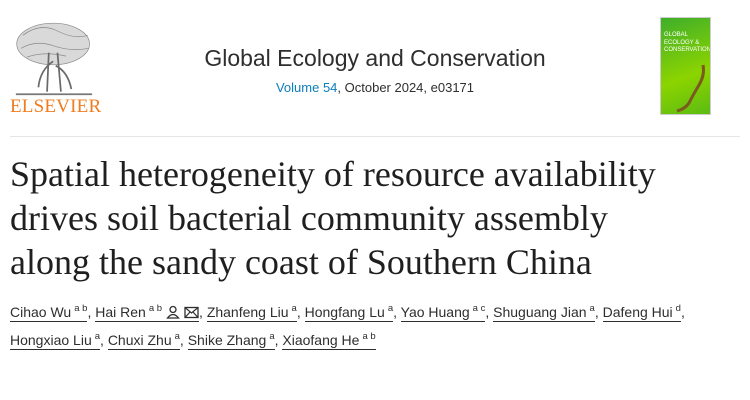  Describe the element at coordinates (690, 88) in the screenshot. I see `gecko-illustration` at that location.